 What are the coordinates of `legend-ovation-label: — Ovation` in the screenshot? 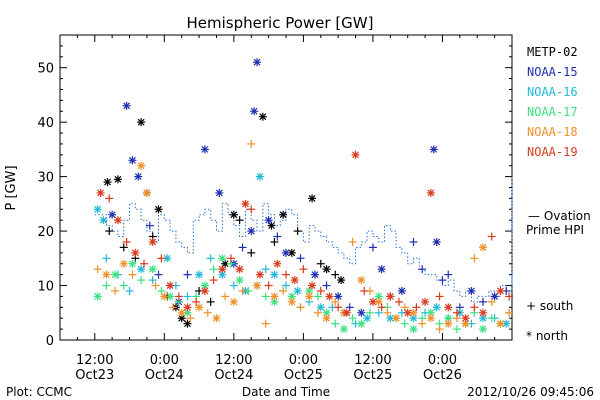 It's located at (559, 216).